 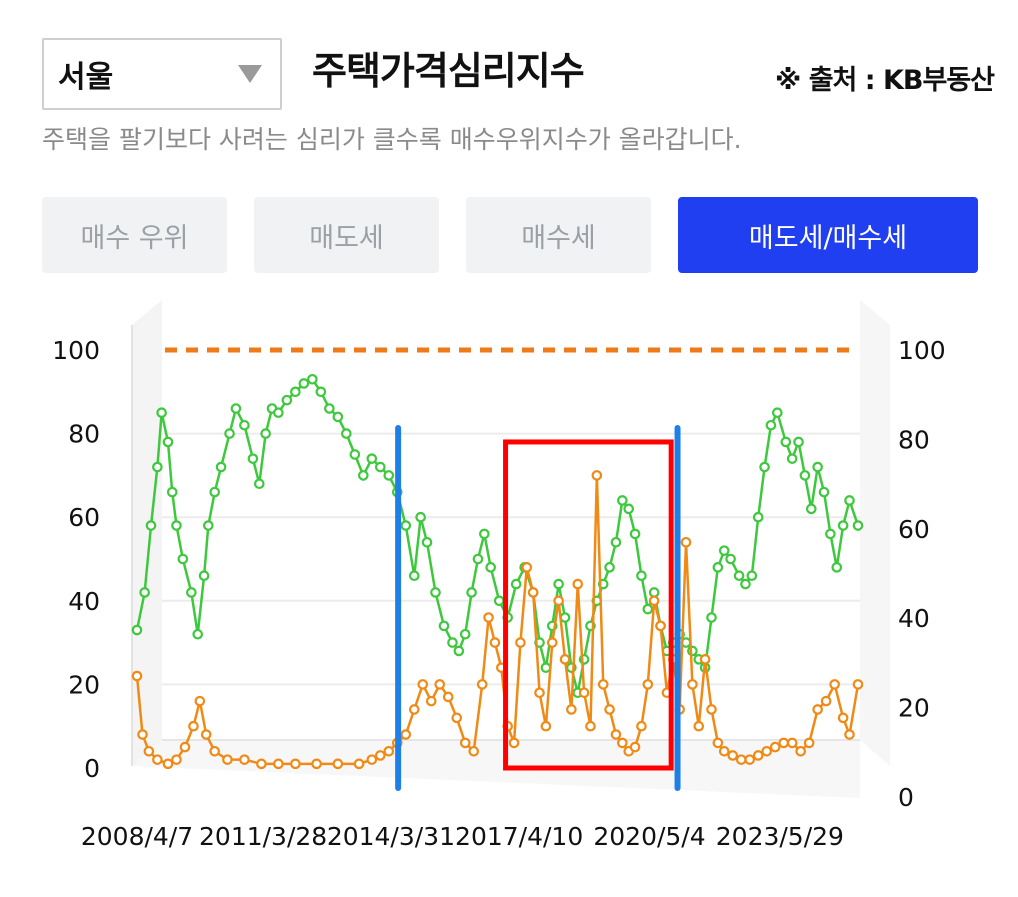 What do you see at coordinates (263, 836) in the screenshot?
I see `x-tick-label: 2011/3/28` at bounding box center [263, 836].